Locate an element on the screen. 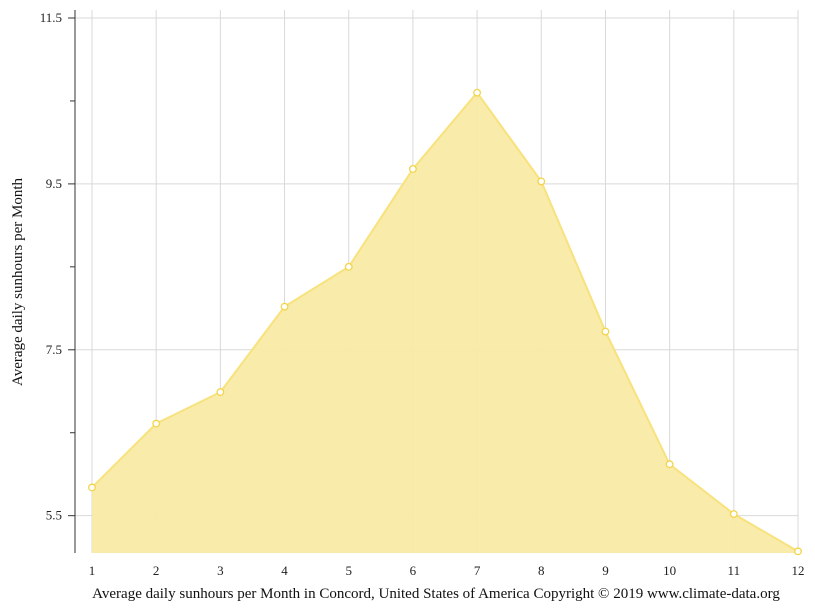  x-tick-label: 7 is located at coordinates (477, 570).